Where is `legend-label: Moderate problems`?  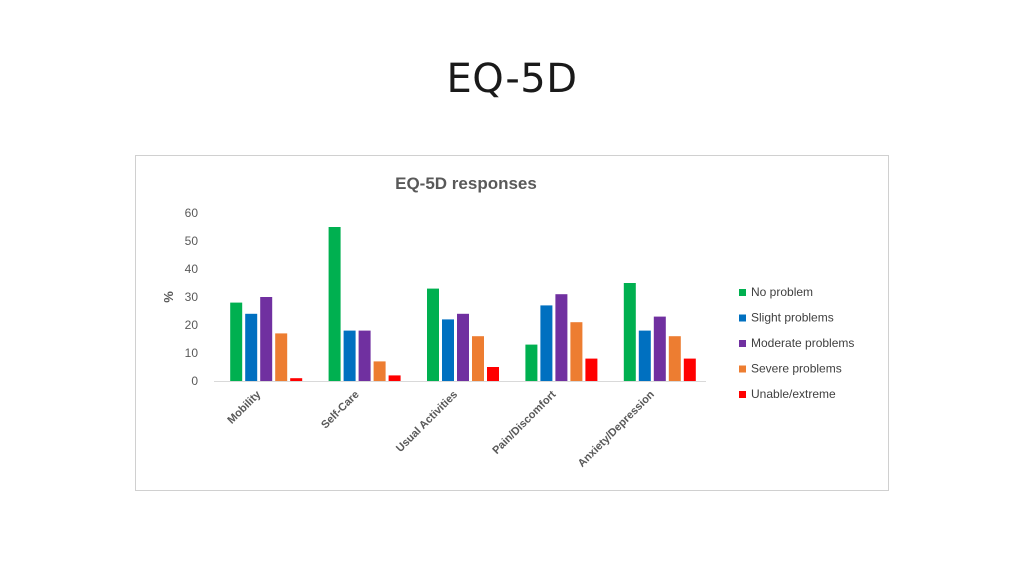 legend-label: Moderate problems is located at coordinates (802, 343).